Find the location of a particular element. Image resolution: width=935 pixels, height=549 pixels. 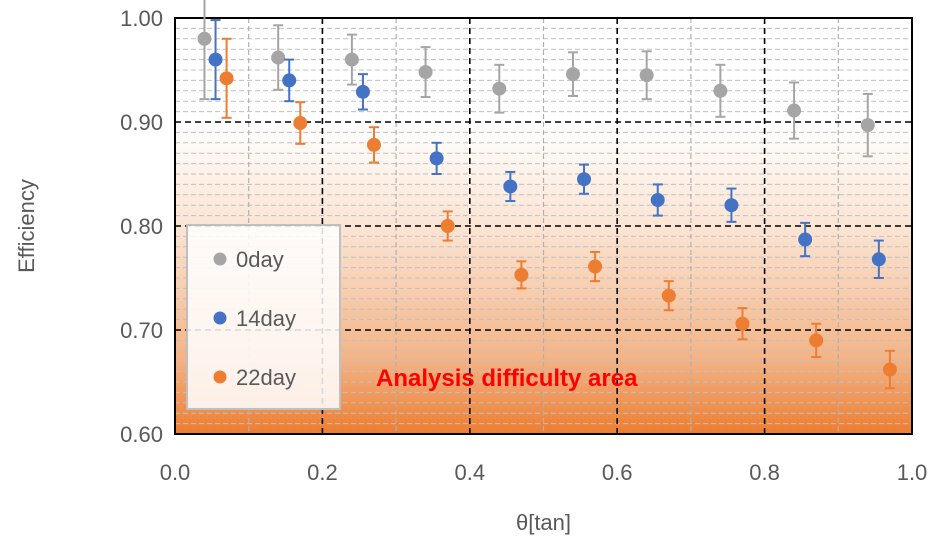

legend-marker-0day is located at coordinates (220, 259).